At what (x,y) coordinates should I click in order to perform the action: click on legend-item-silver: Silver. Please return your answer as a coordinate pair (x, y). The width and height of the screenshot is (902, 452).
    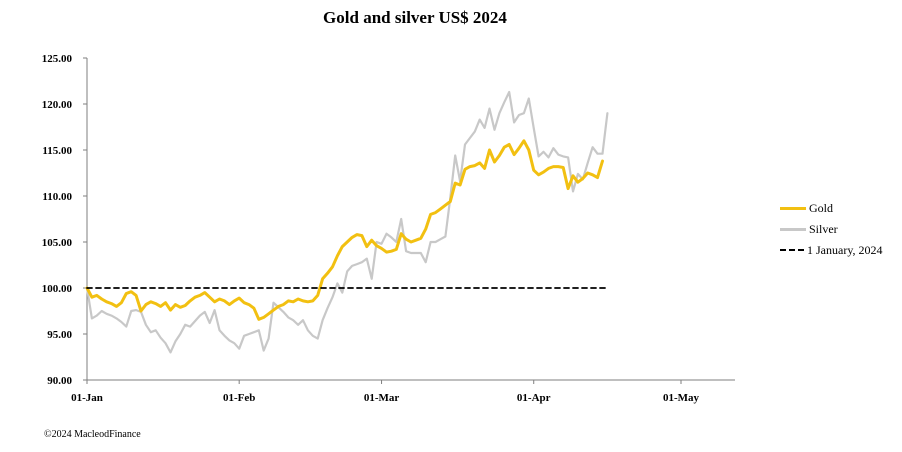
    Looking at the image, I should click on (809, 229).